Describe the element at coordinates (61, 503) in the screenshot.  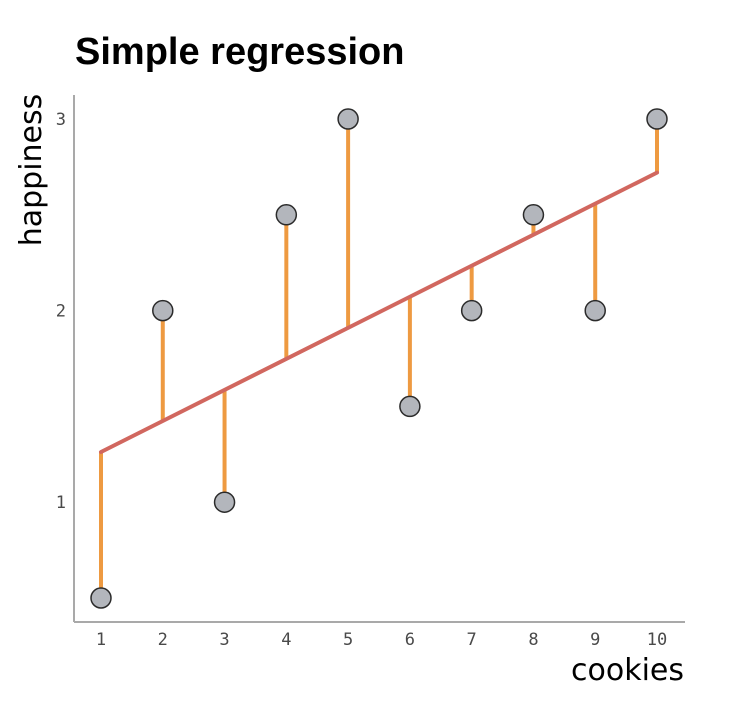
I see `y-tick-label: 1` at that location.